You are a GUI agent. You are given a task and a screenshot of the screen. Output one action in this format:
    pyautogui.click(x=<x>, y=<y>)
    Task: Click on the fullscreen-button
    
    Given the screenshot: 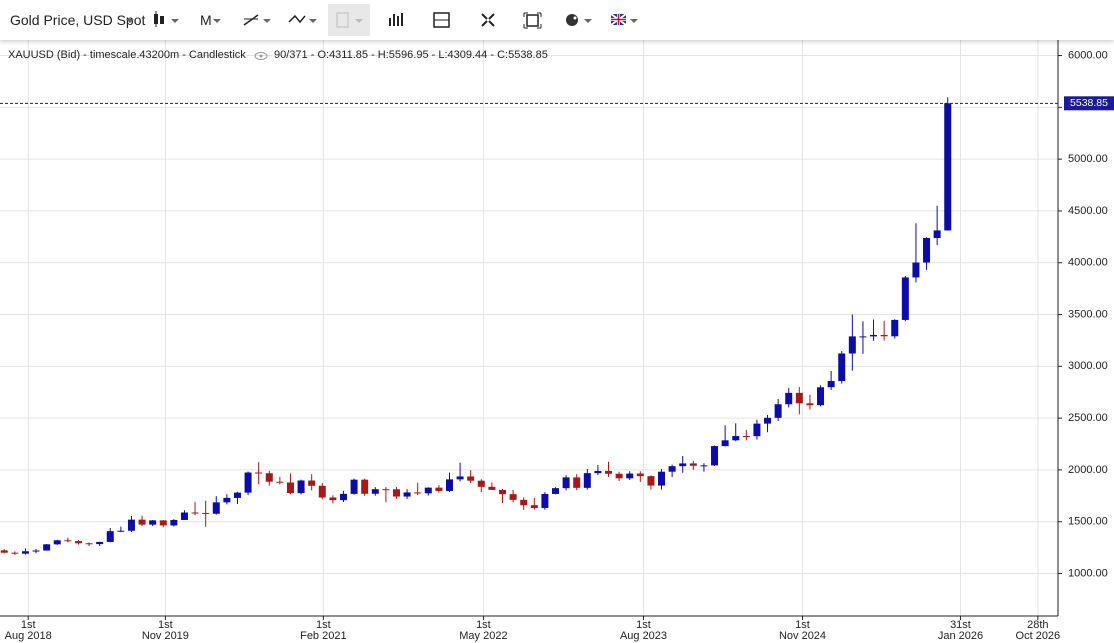 What is the action you would take?
    pyautogui.click(x=488, y=20)
    